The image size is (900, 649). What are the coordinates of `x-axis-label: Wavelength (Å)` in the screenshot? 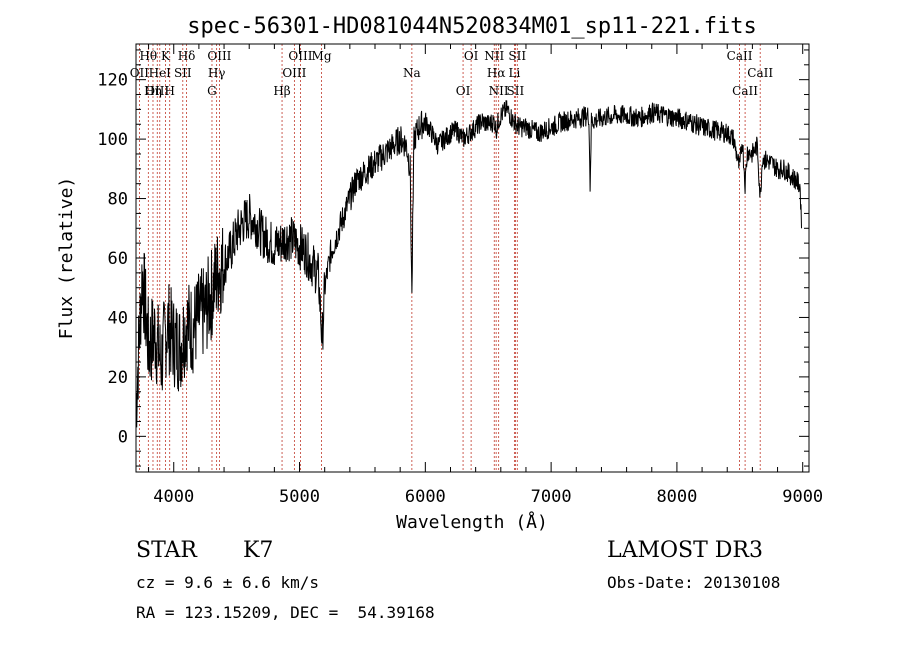 It's located at (472, 522).